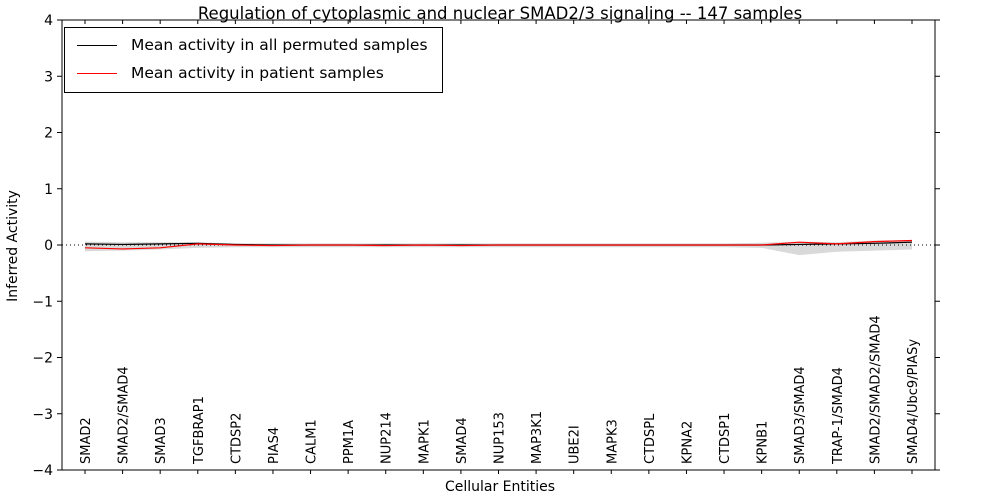 The height and width of the screenshot is (500, 1000). Describe the element at coordinates (48, 134) in the screenshot. I see `y-tick-label: 2` at that location.